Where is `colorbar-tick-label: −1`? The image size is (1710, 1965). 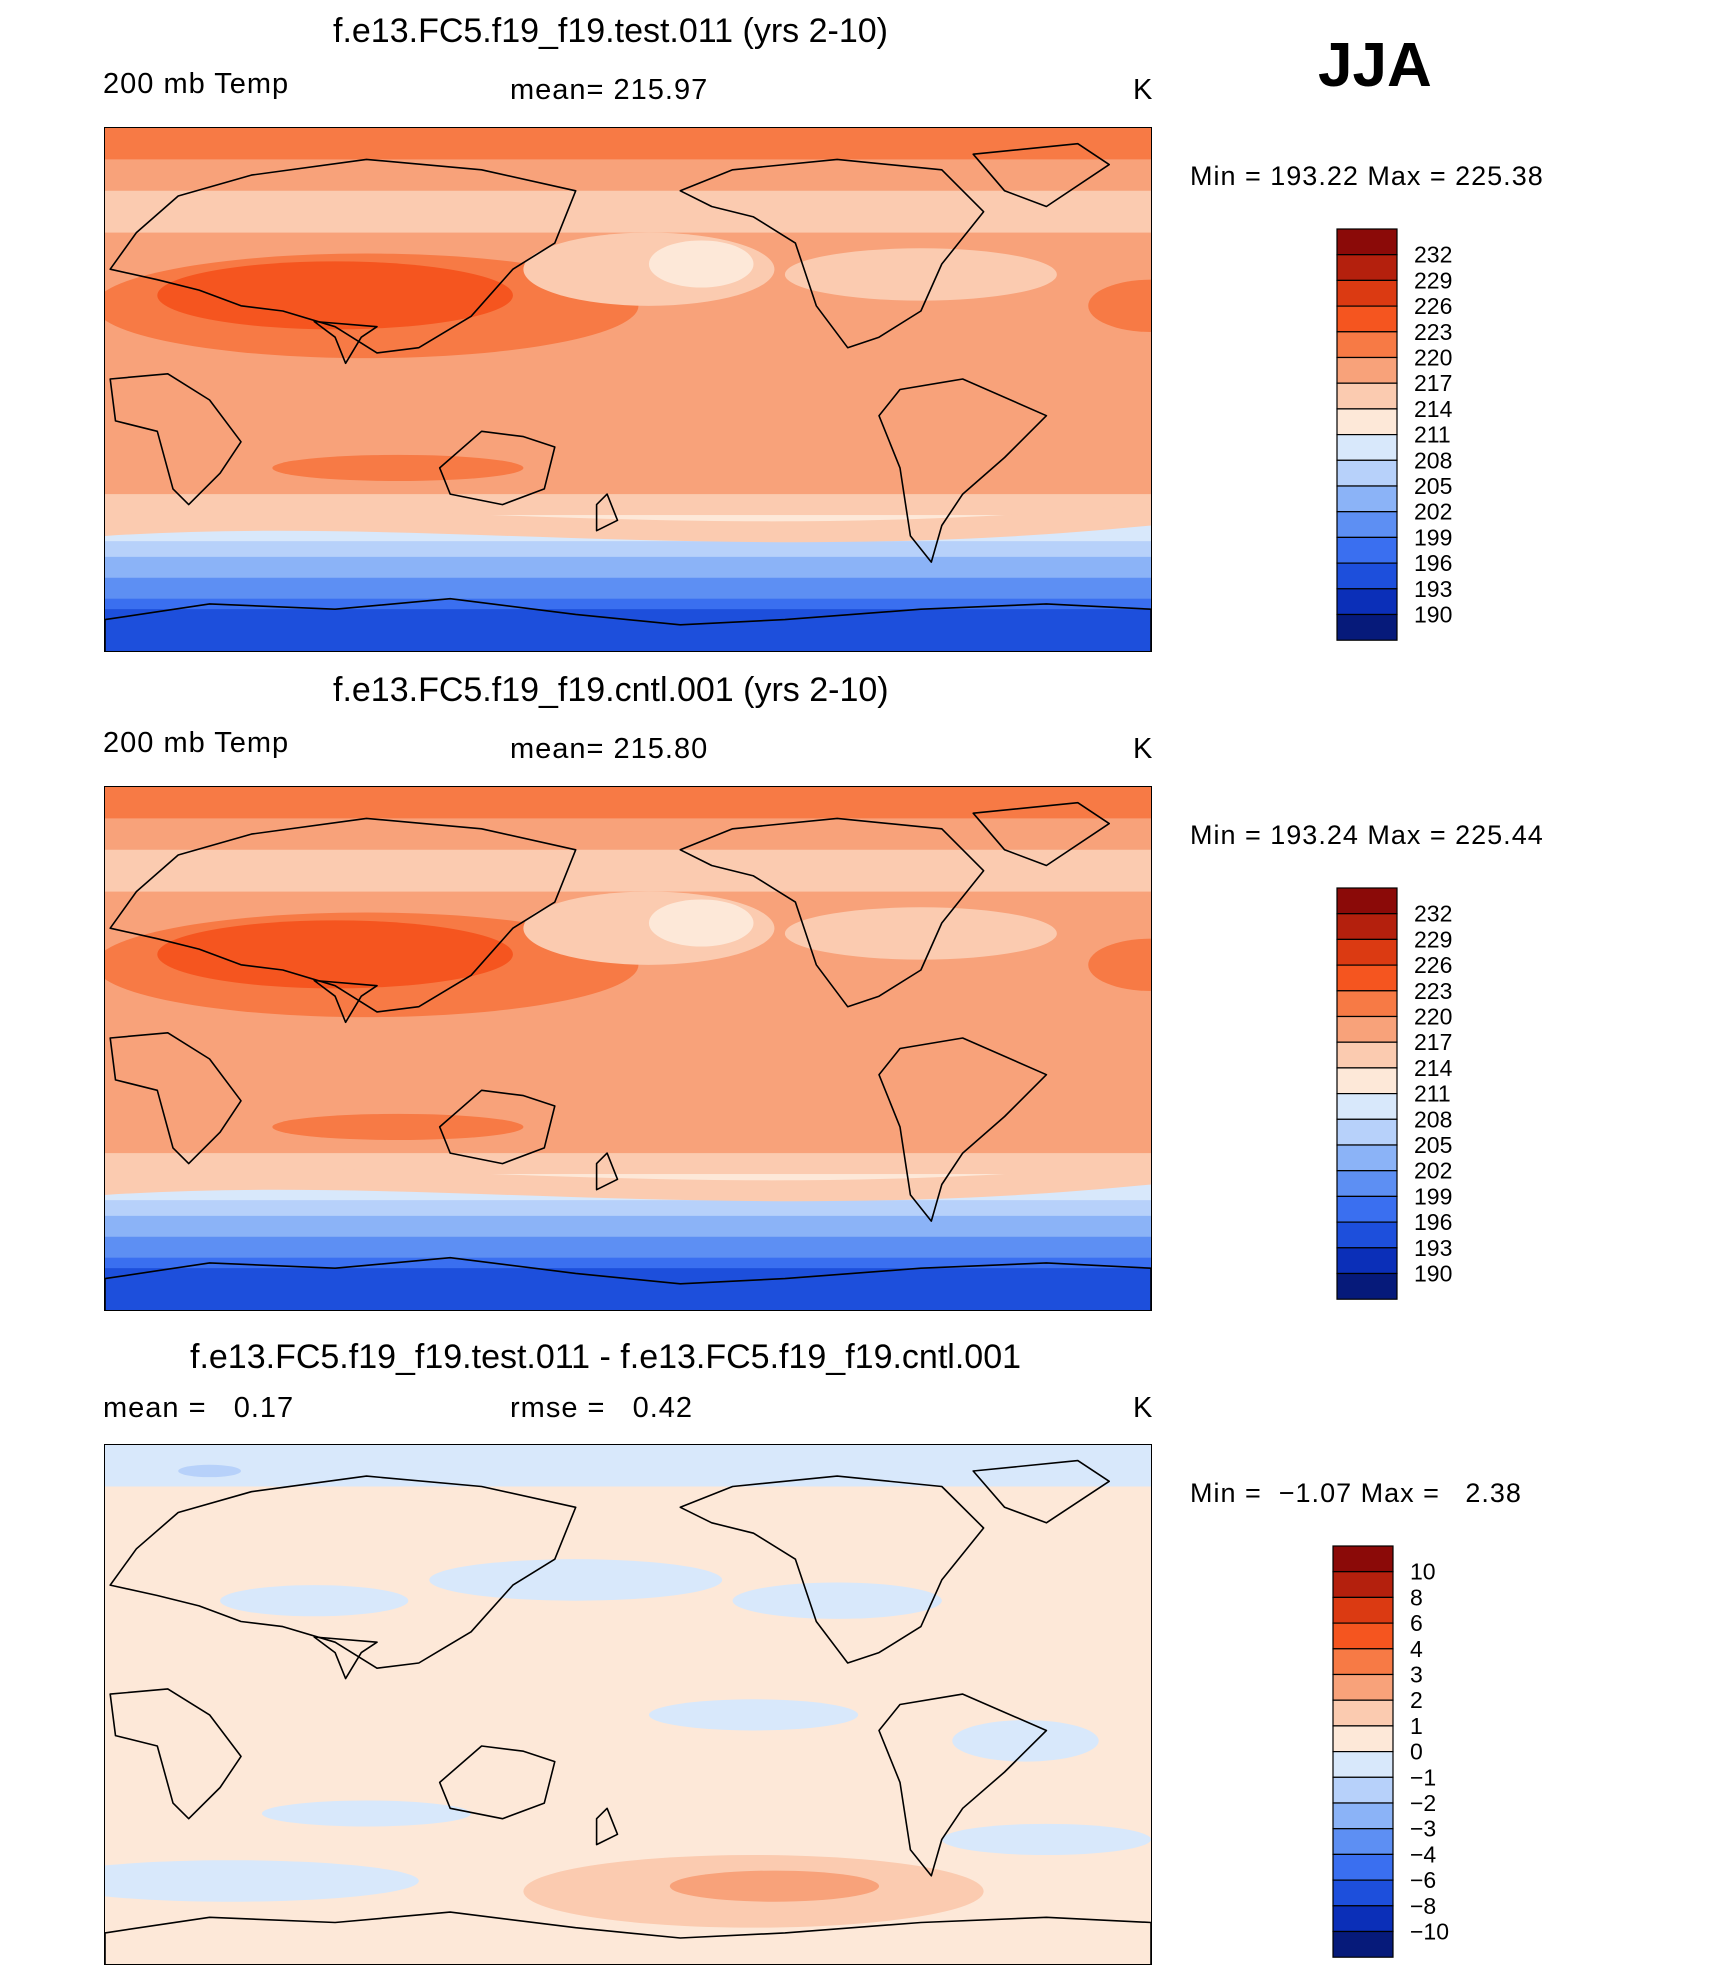
colorbar-tick-label: −1 is located at coordinates (1423, 1777).